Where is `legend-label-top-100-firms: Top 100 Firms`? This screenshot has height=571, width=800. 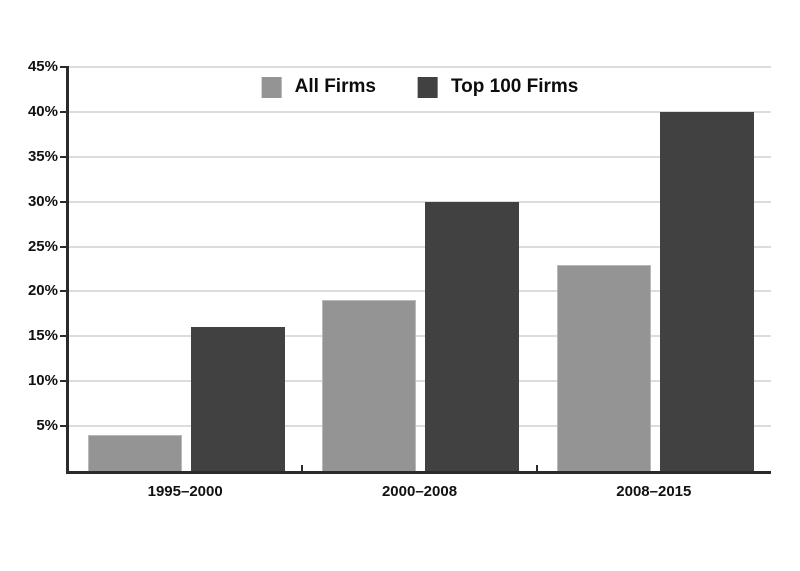
legend-label-top-100-firms: Top 100 Firms is located at coordinates (514, 86).